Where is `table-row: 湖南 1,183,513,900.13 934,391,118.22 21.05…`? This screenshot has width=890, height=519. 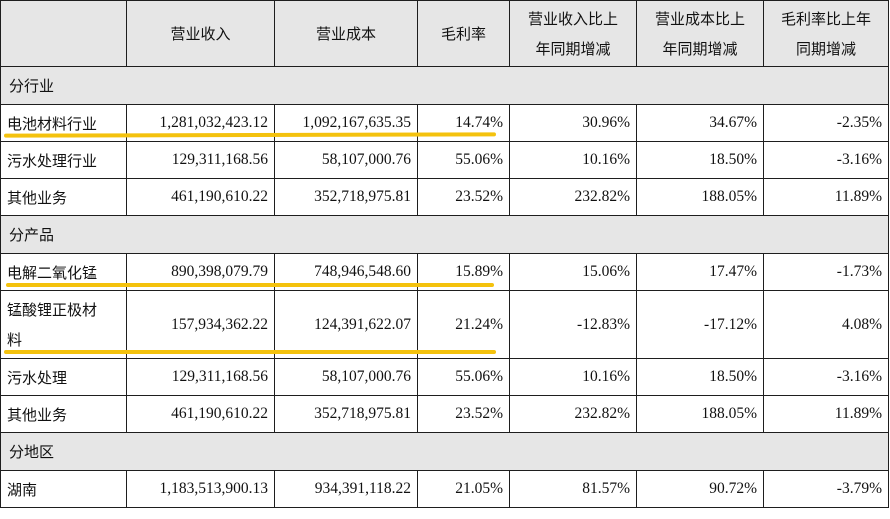 table-row: 湖南 1,183,513,900.13 934,391,118.22 21.05… is located at coordinates (444, 489).